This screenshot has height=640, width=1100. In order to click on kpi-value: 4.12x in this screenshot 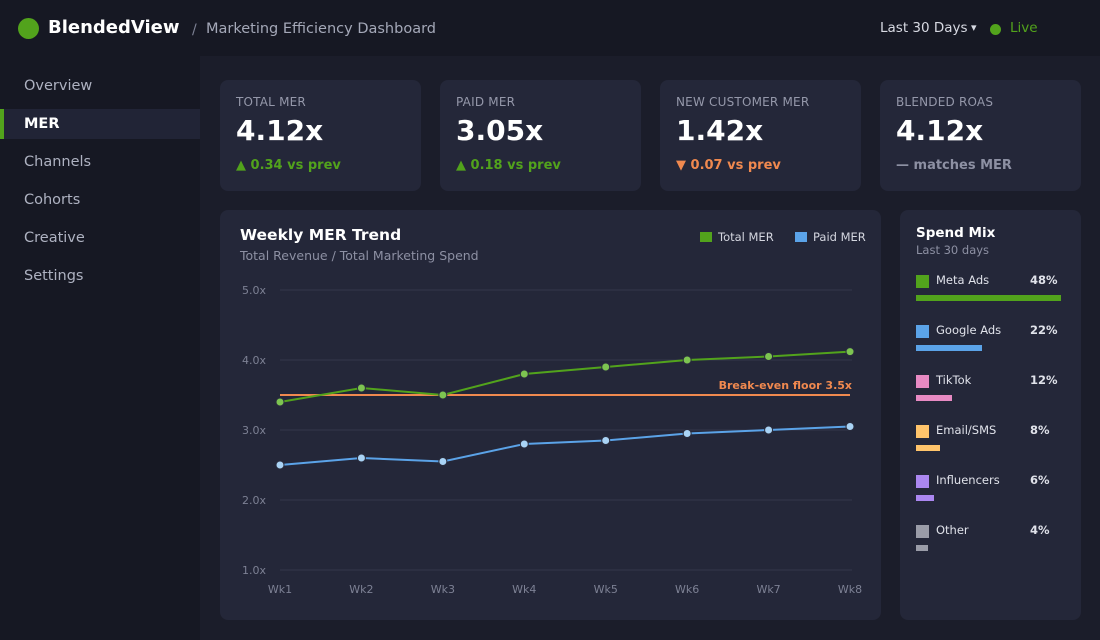, I will do `click(280, 130)`.